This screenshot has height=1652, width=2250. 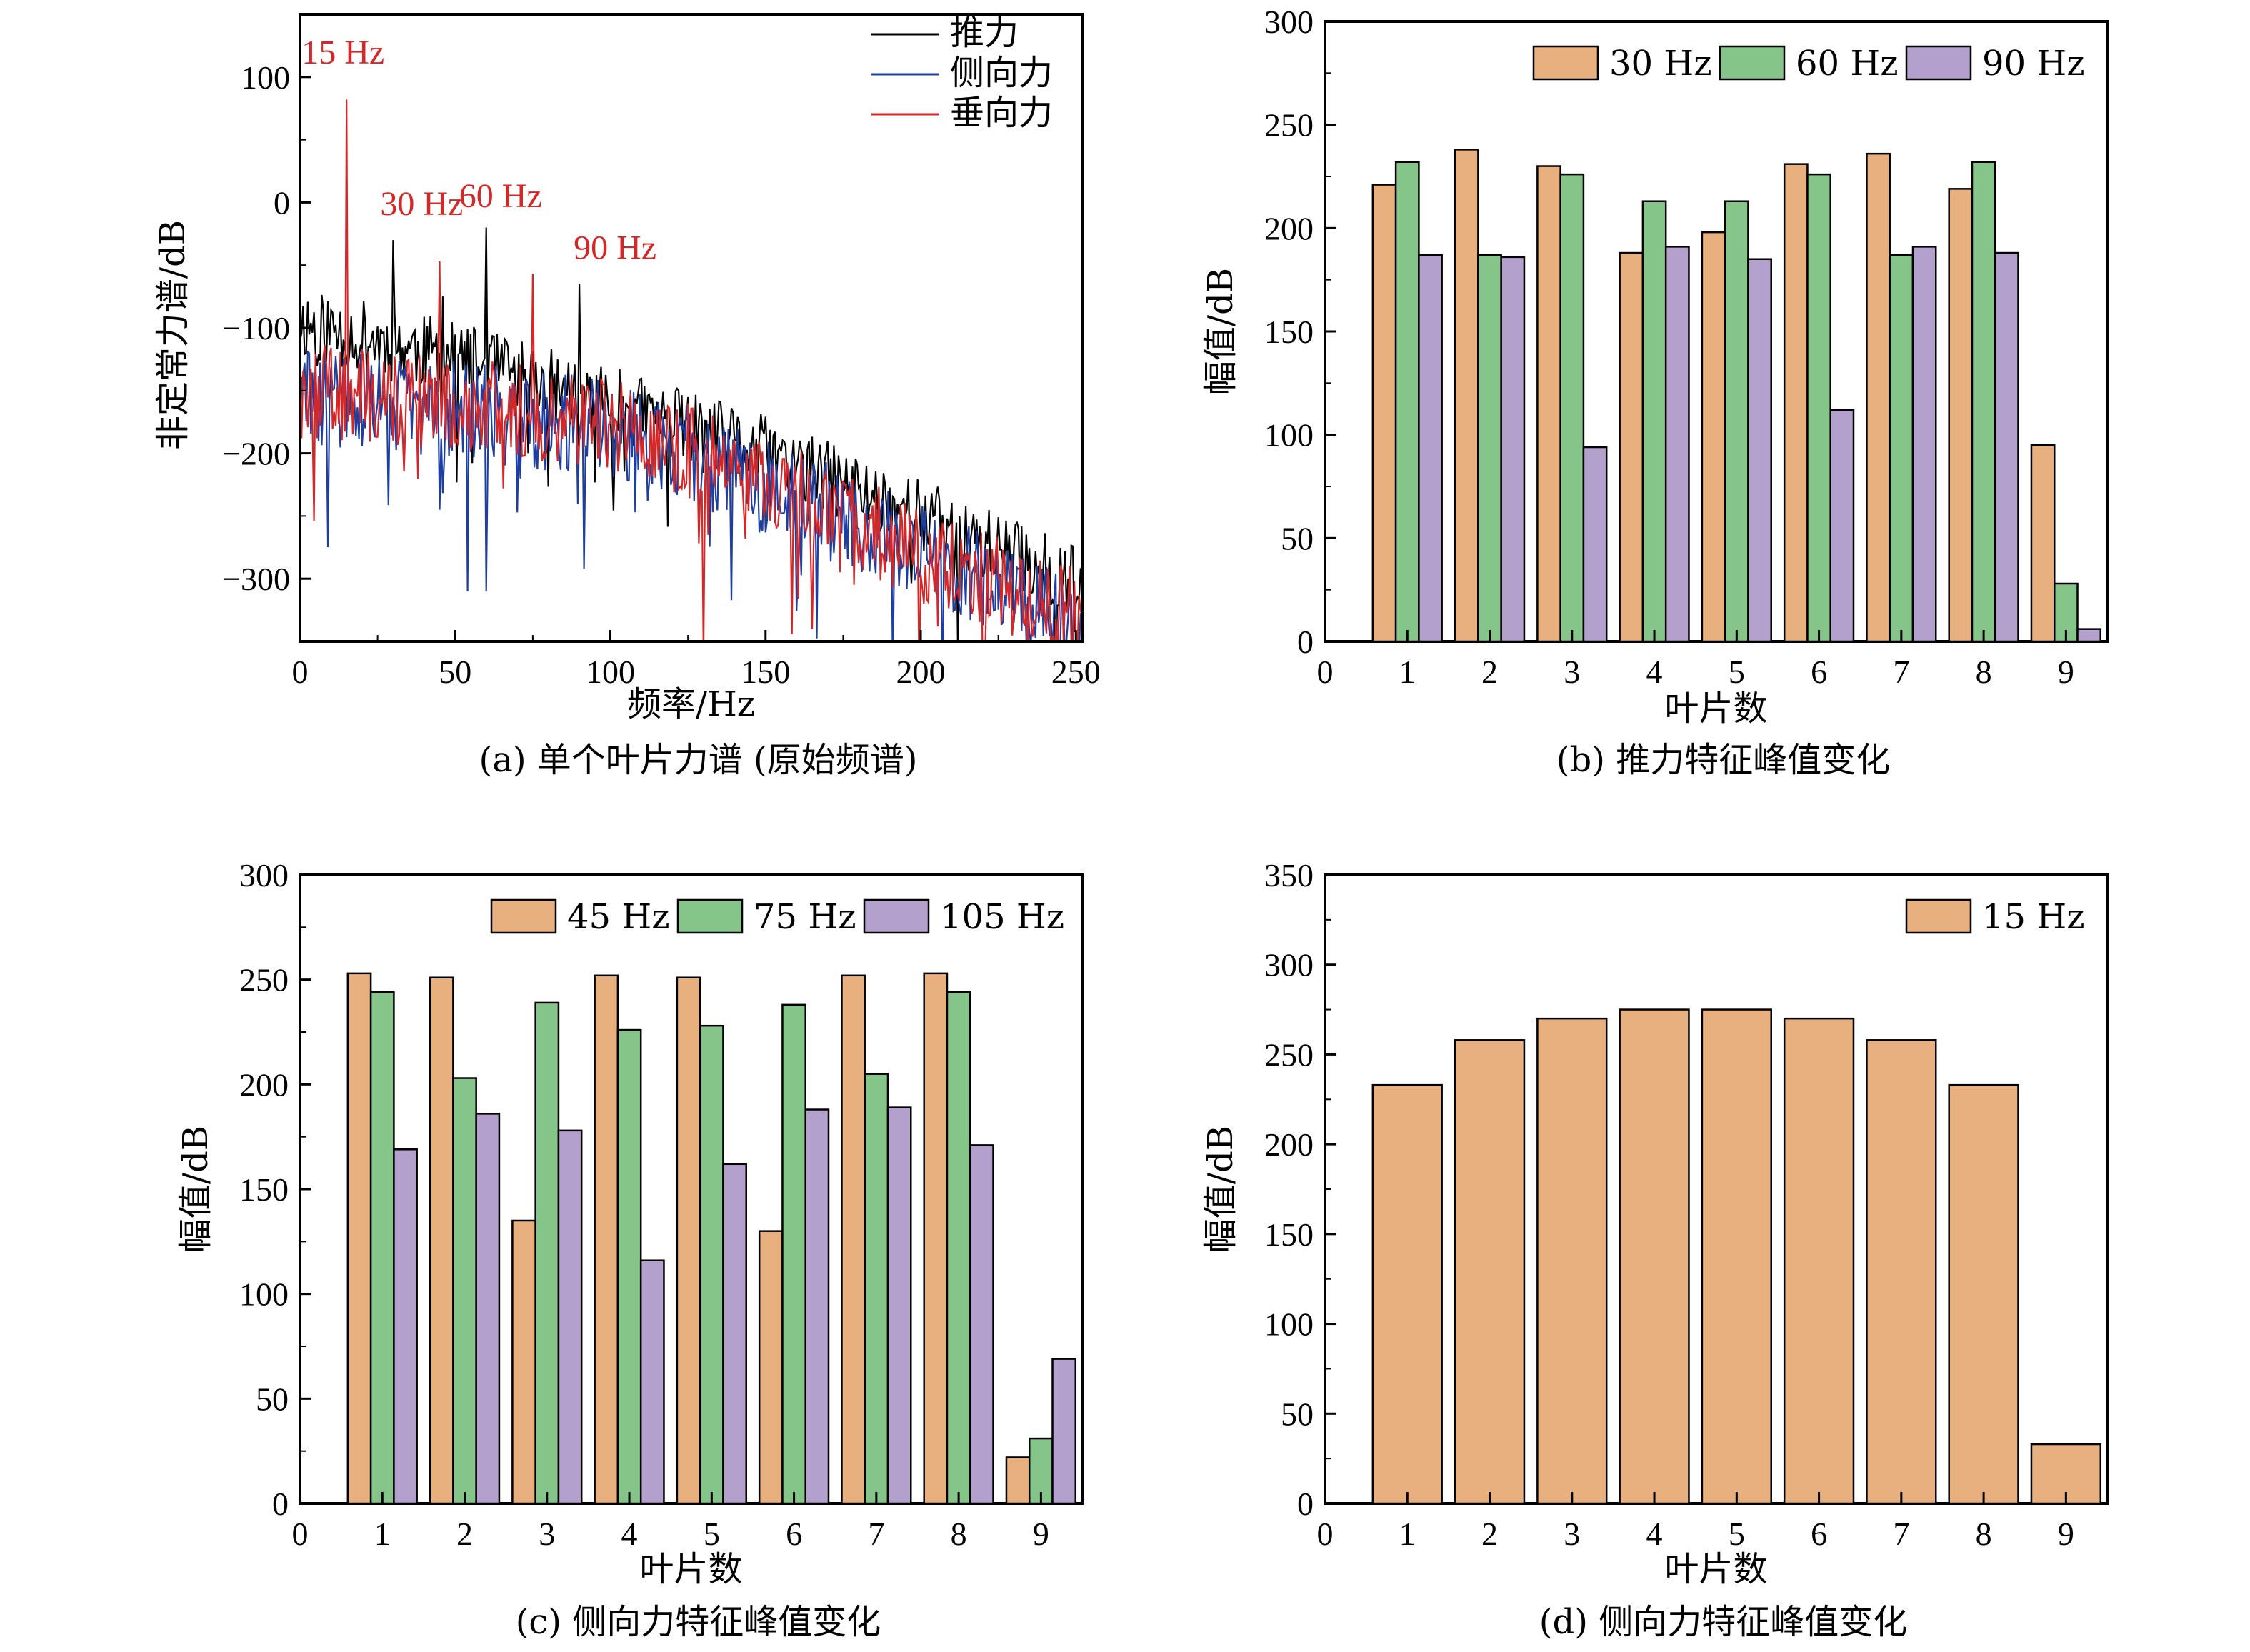 I want to click on panel-caption: (d) 侧向力特征峰值变化, so click(x=1723, y=1622).